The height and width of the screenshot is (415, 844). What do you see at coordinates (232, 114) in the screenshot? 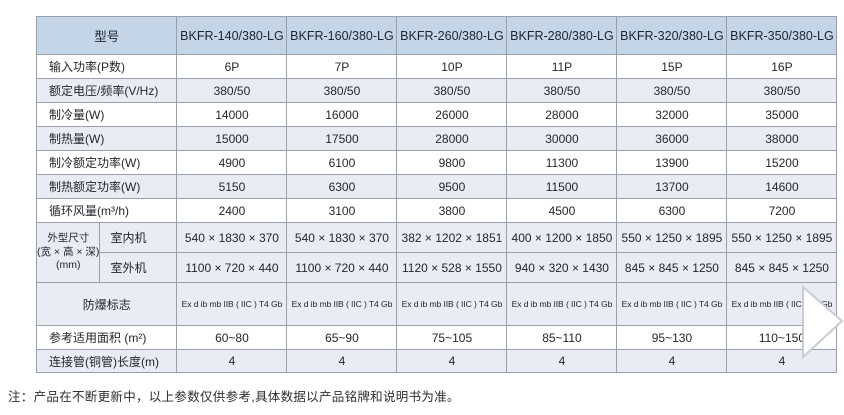
I see `cell: 14000` at bounding box center [232, 114].